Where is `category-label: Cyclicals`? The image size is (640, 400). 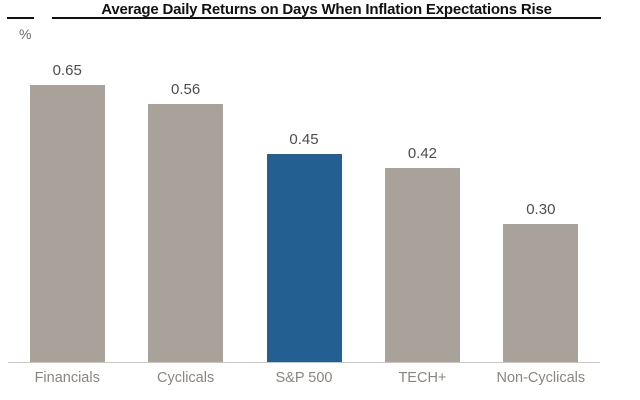 category-label: Cyclicals is located at coordinates (186, 378).